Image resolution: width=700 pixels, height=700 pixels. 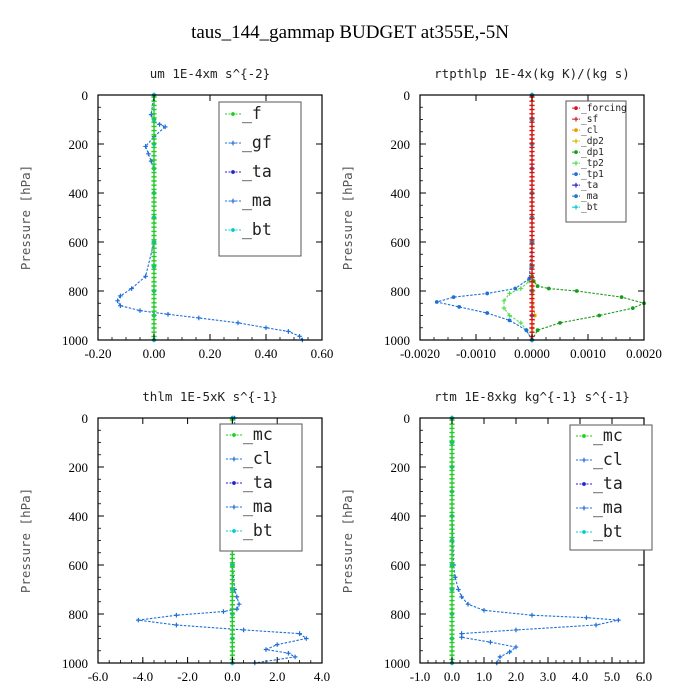 What do you see at coordinates (210, 73) in the screenshot?
I see `panel-title: um 1E-4xm s^{-2}` at bounding box center [210, 73].